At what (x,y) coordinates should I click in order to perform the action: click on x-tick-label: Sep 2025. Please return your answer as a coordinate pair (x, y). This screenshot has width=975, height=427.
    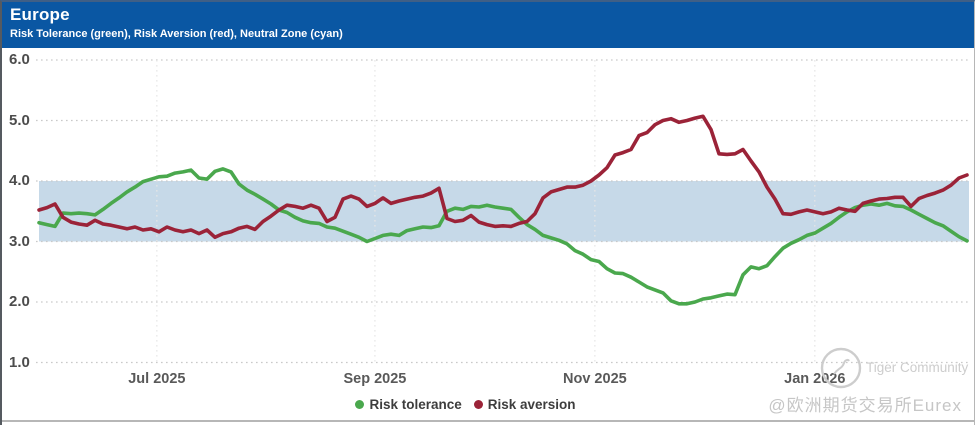
    Looking at the image, I should click on (375, 379).